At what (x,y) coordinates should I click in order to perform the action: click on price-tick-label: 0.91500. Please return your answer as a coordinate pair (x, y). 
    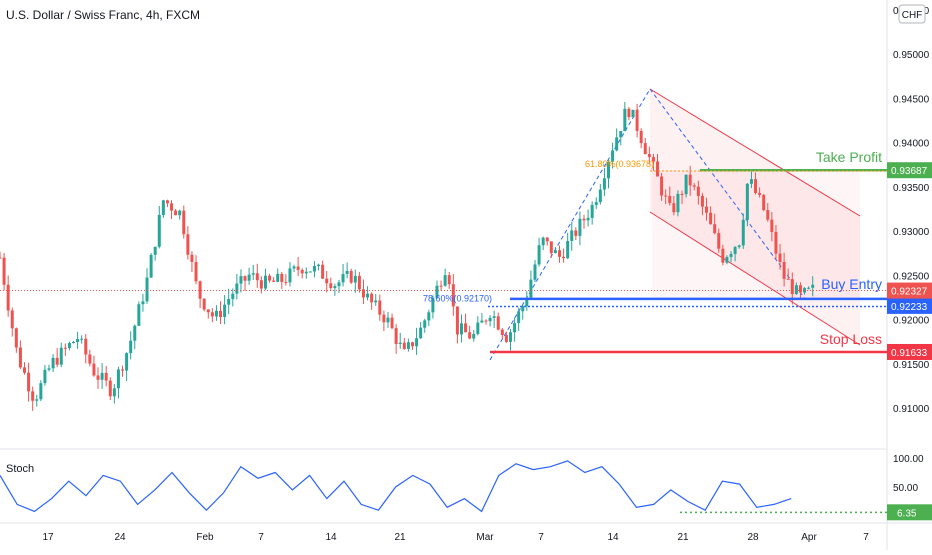
    Looking at the image, I should click on (911, 365).